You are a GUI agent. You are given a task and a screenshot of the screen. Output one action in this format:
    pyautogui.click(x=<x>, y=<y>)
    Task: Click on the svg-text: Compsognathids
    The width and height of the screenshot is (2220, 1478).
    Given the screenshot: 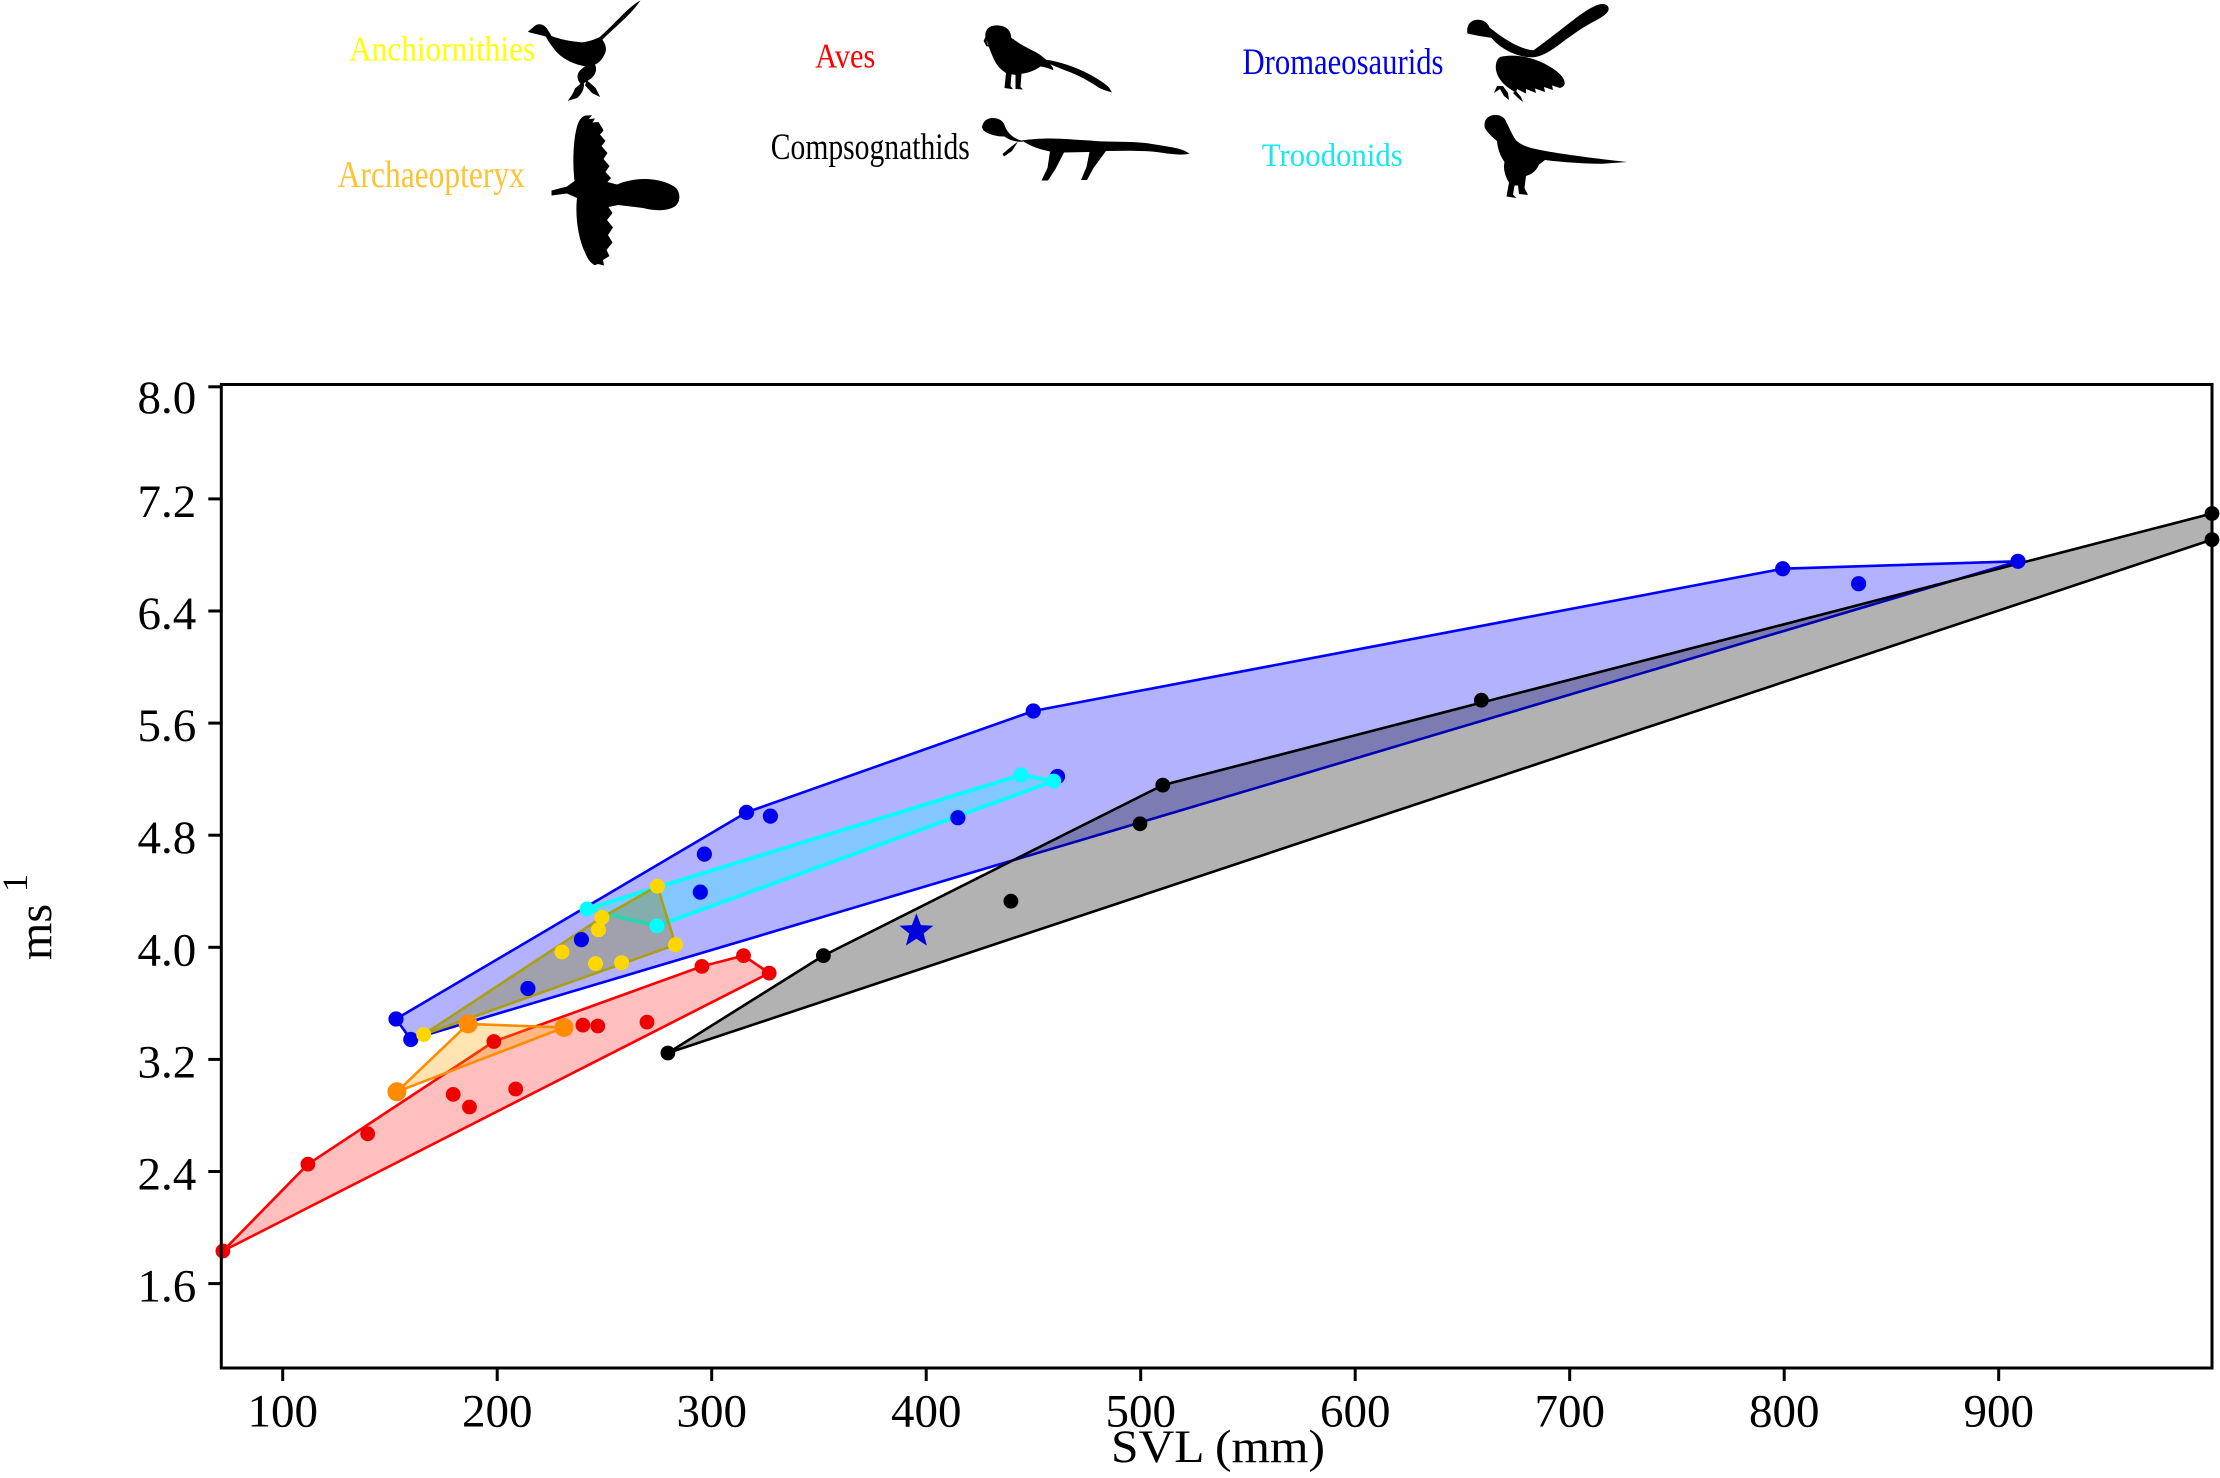 What is the action you would take?
    pyautogui.click(x=870, y=147)
    